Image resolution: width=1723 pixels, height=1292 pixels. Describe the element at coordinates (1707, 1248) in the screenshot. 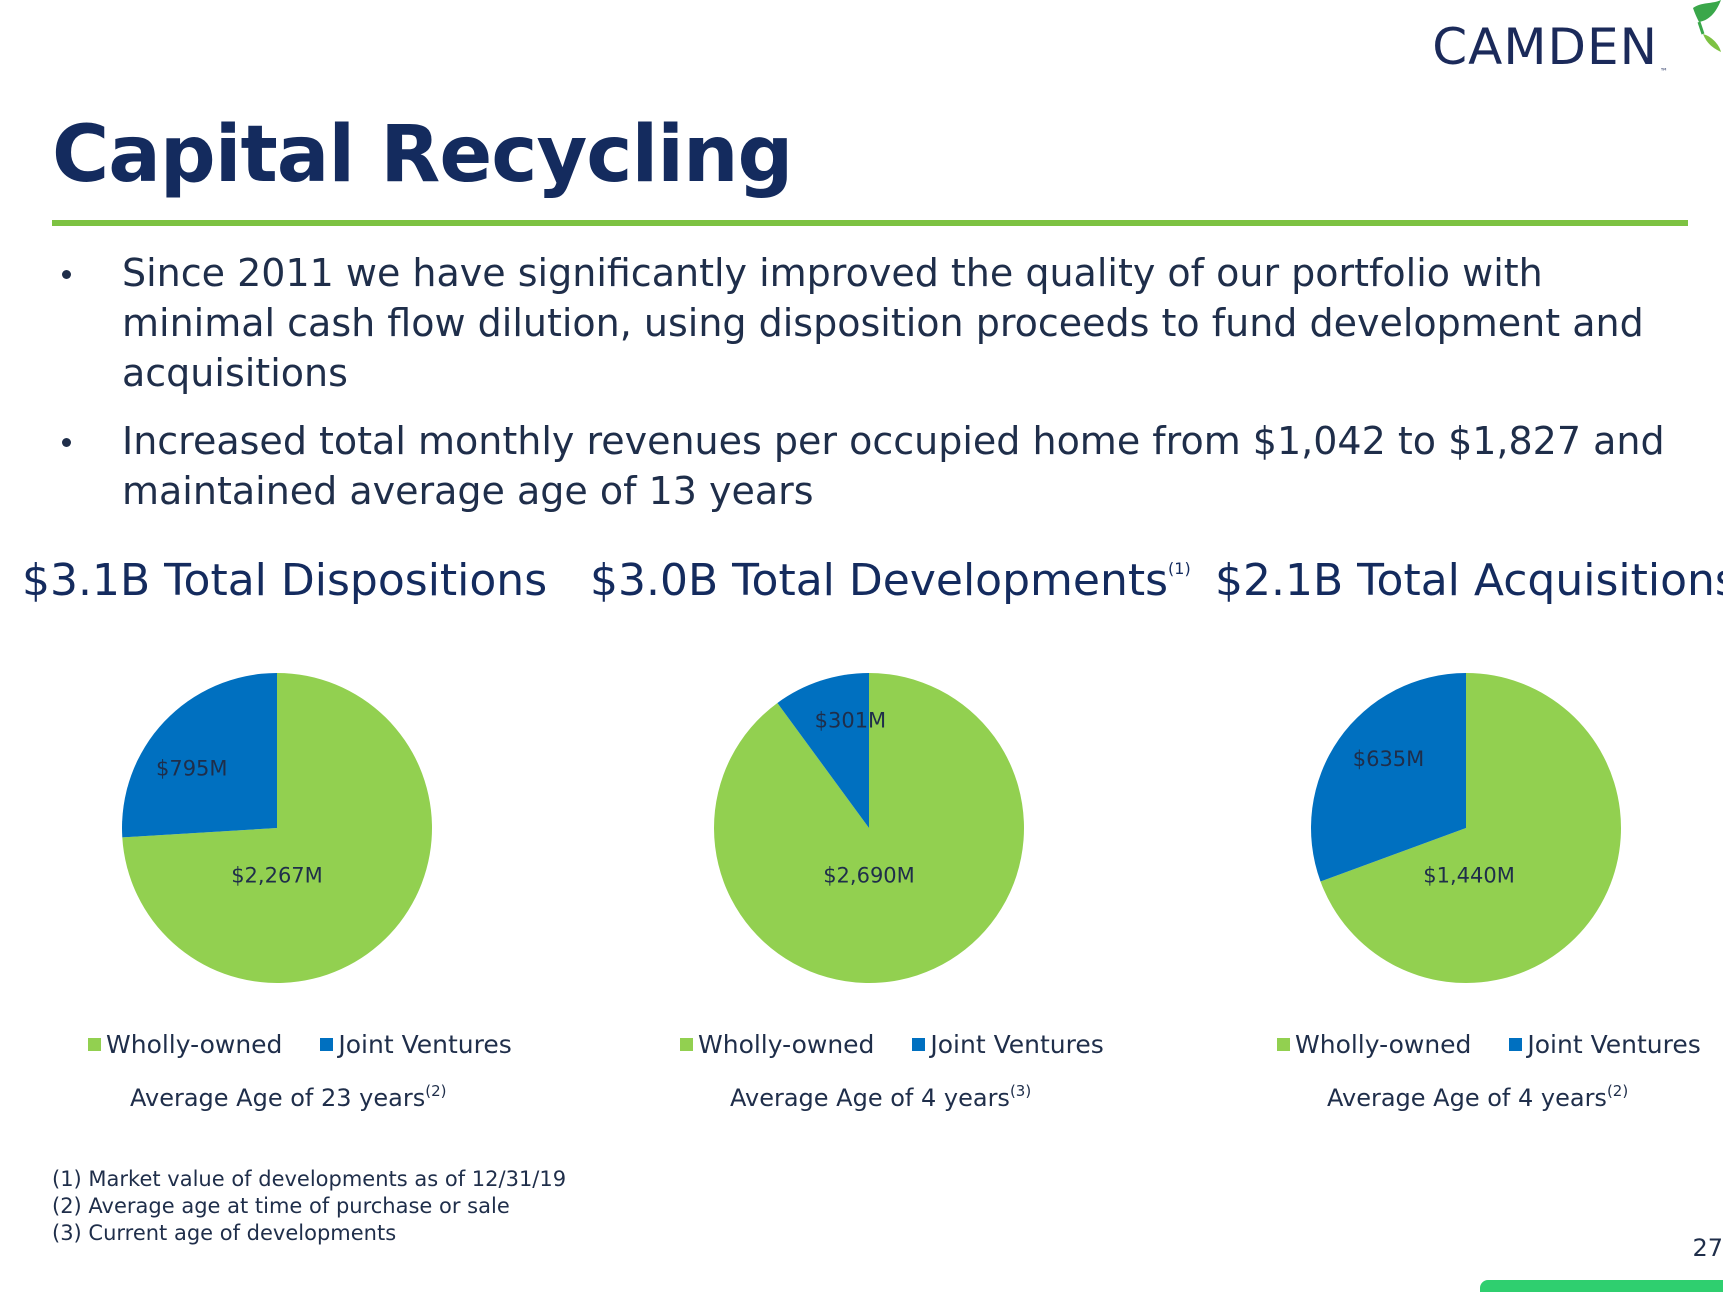

I see `page-number: 27` at that location.